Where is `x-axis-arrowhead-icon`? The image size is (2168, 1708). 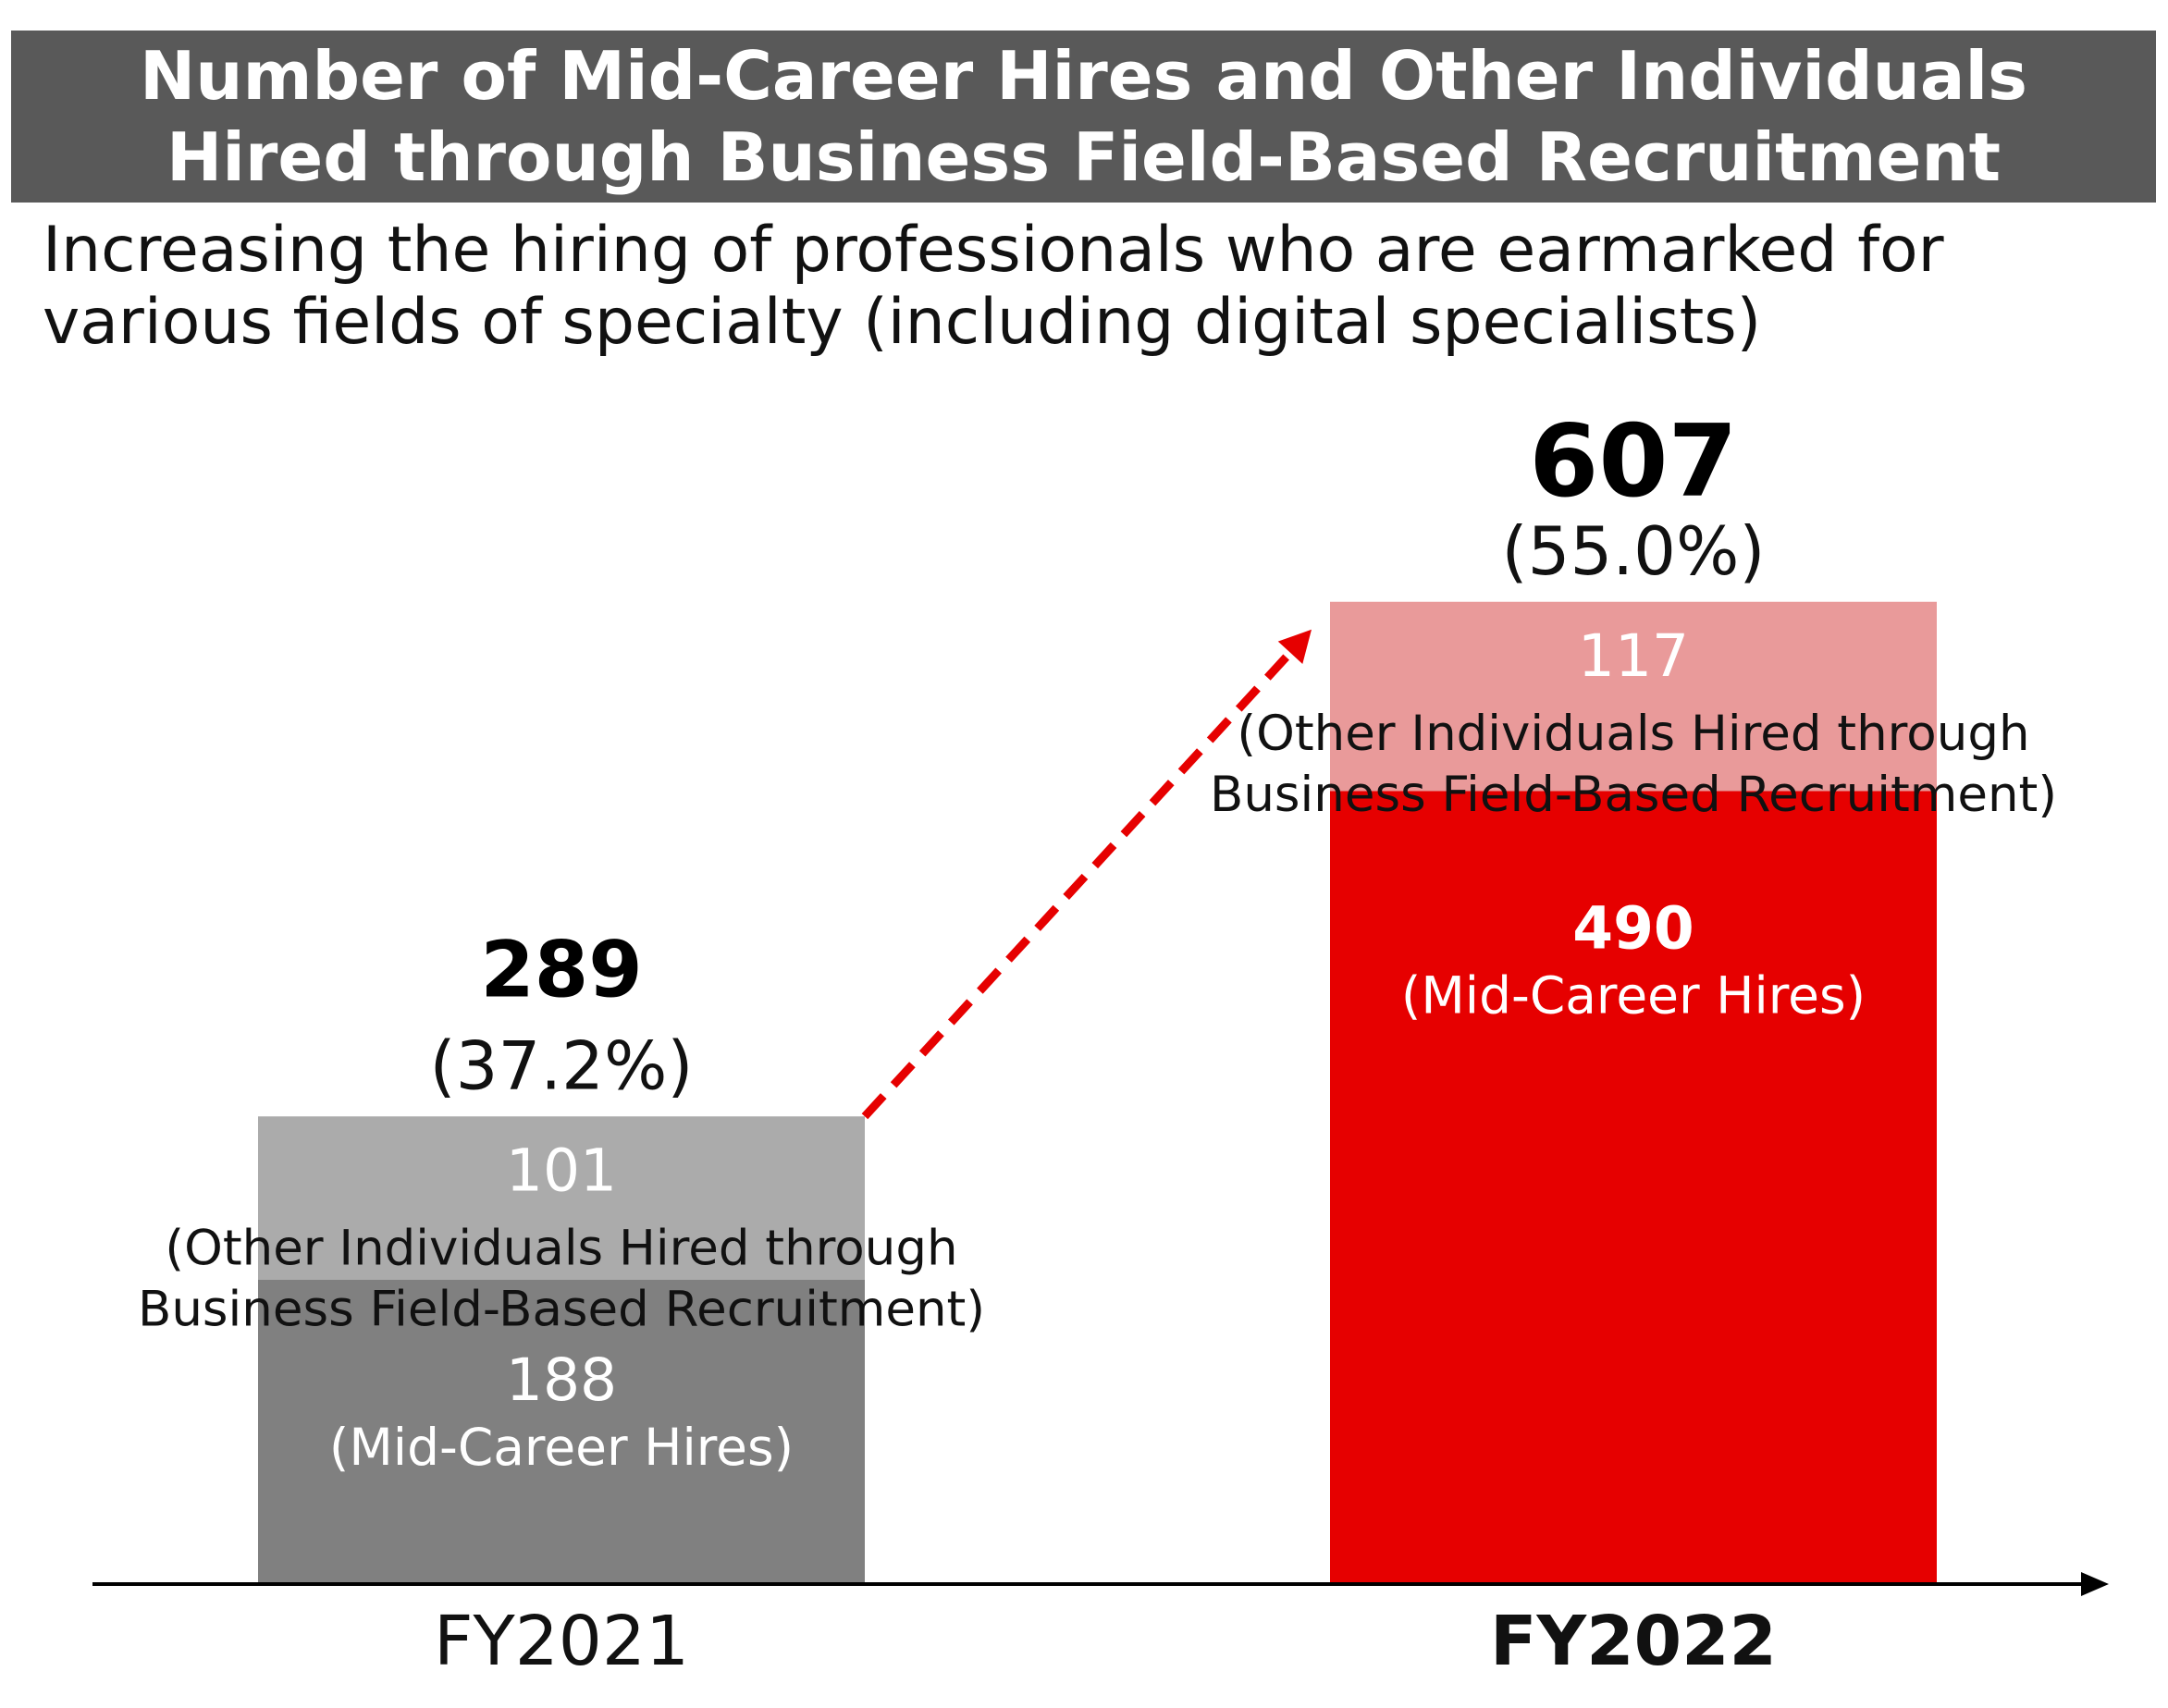 x-axis-arrowhead-icon is located at coordinates (2095, 1584).